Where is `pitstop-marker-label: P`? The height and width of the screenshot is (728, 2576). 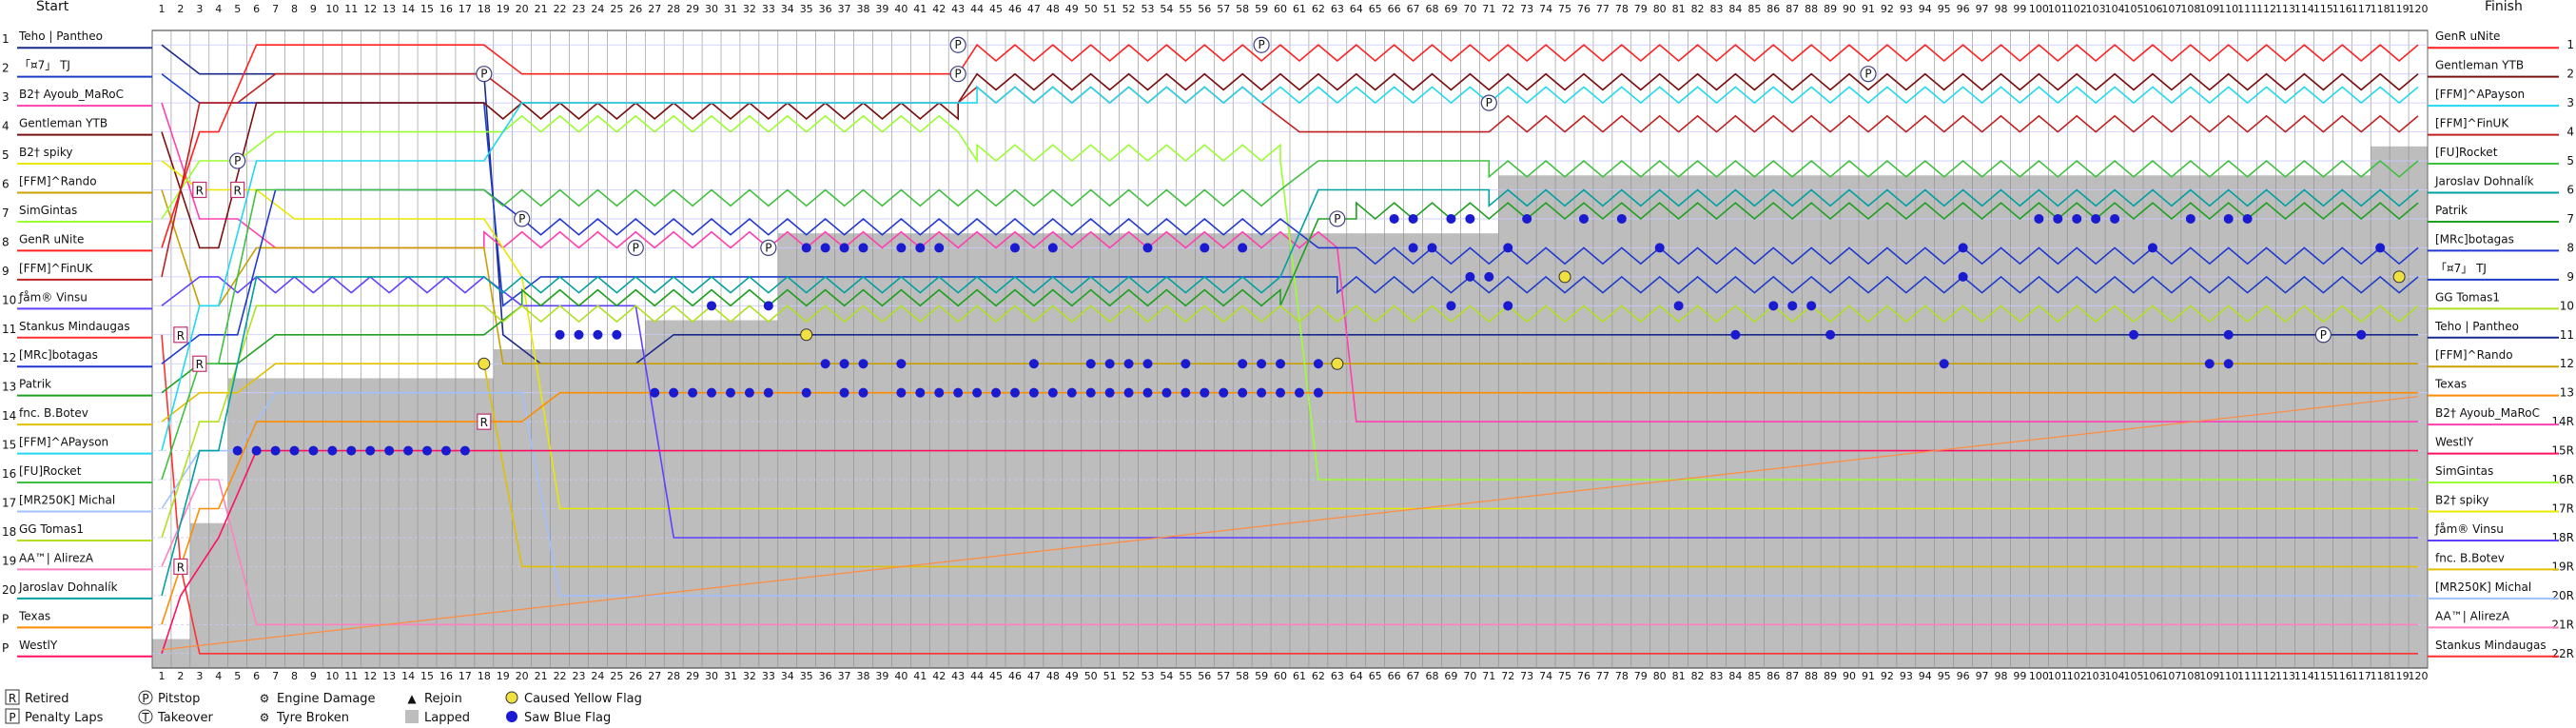 pitstop-marker-label: P is located at coordinates (1490, 102).